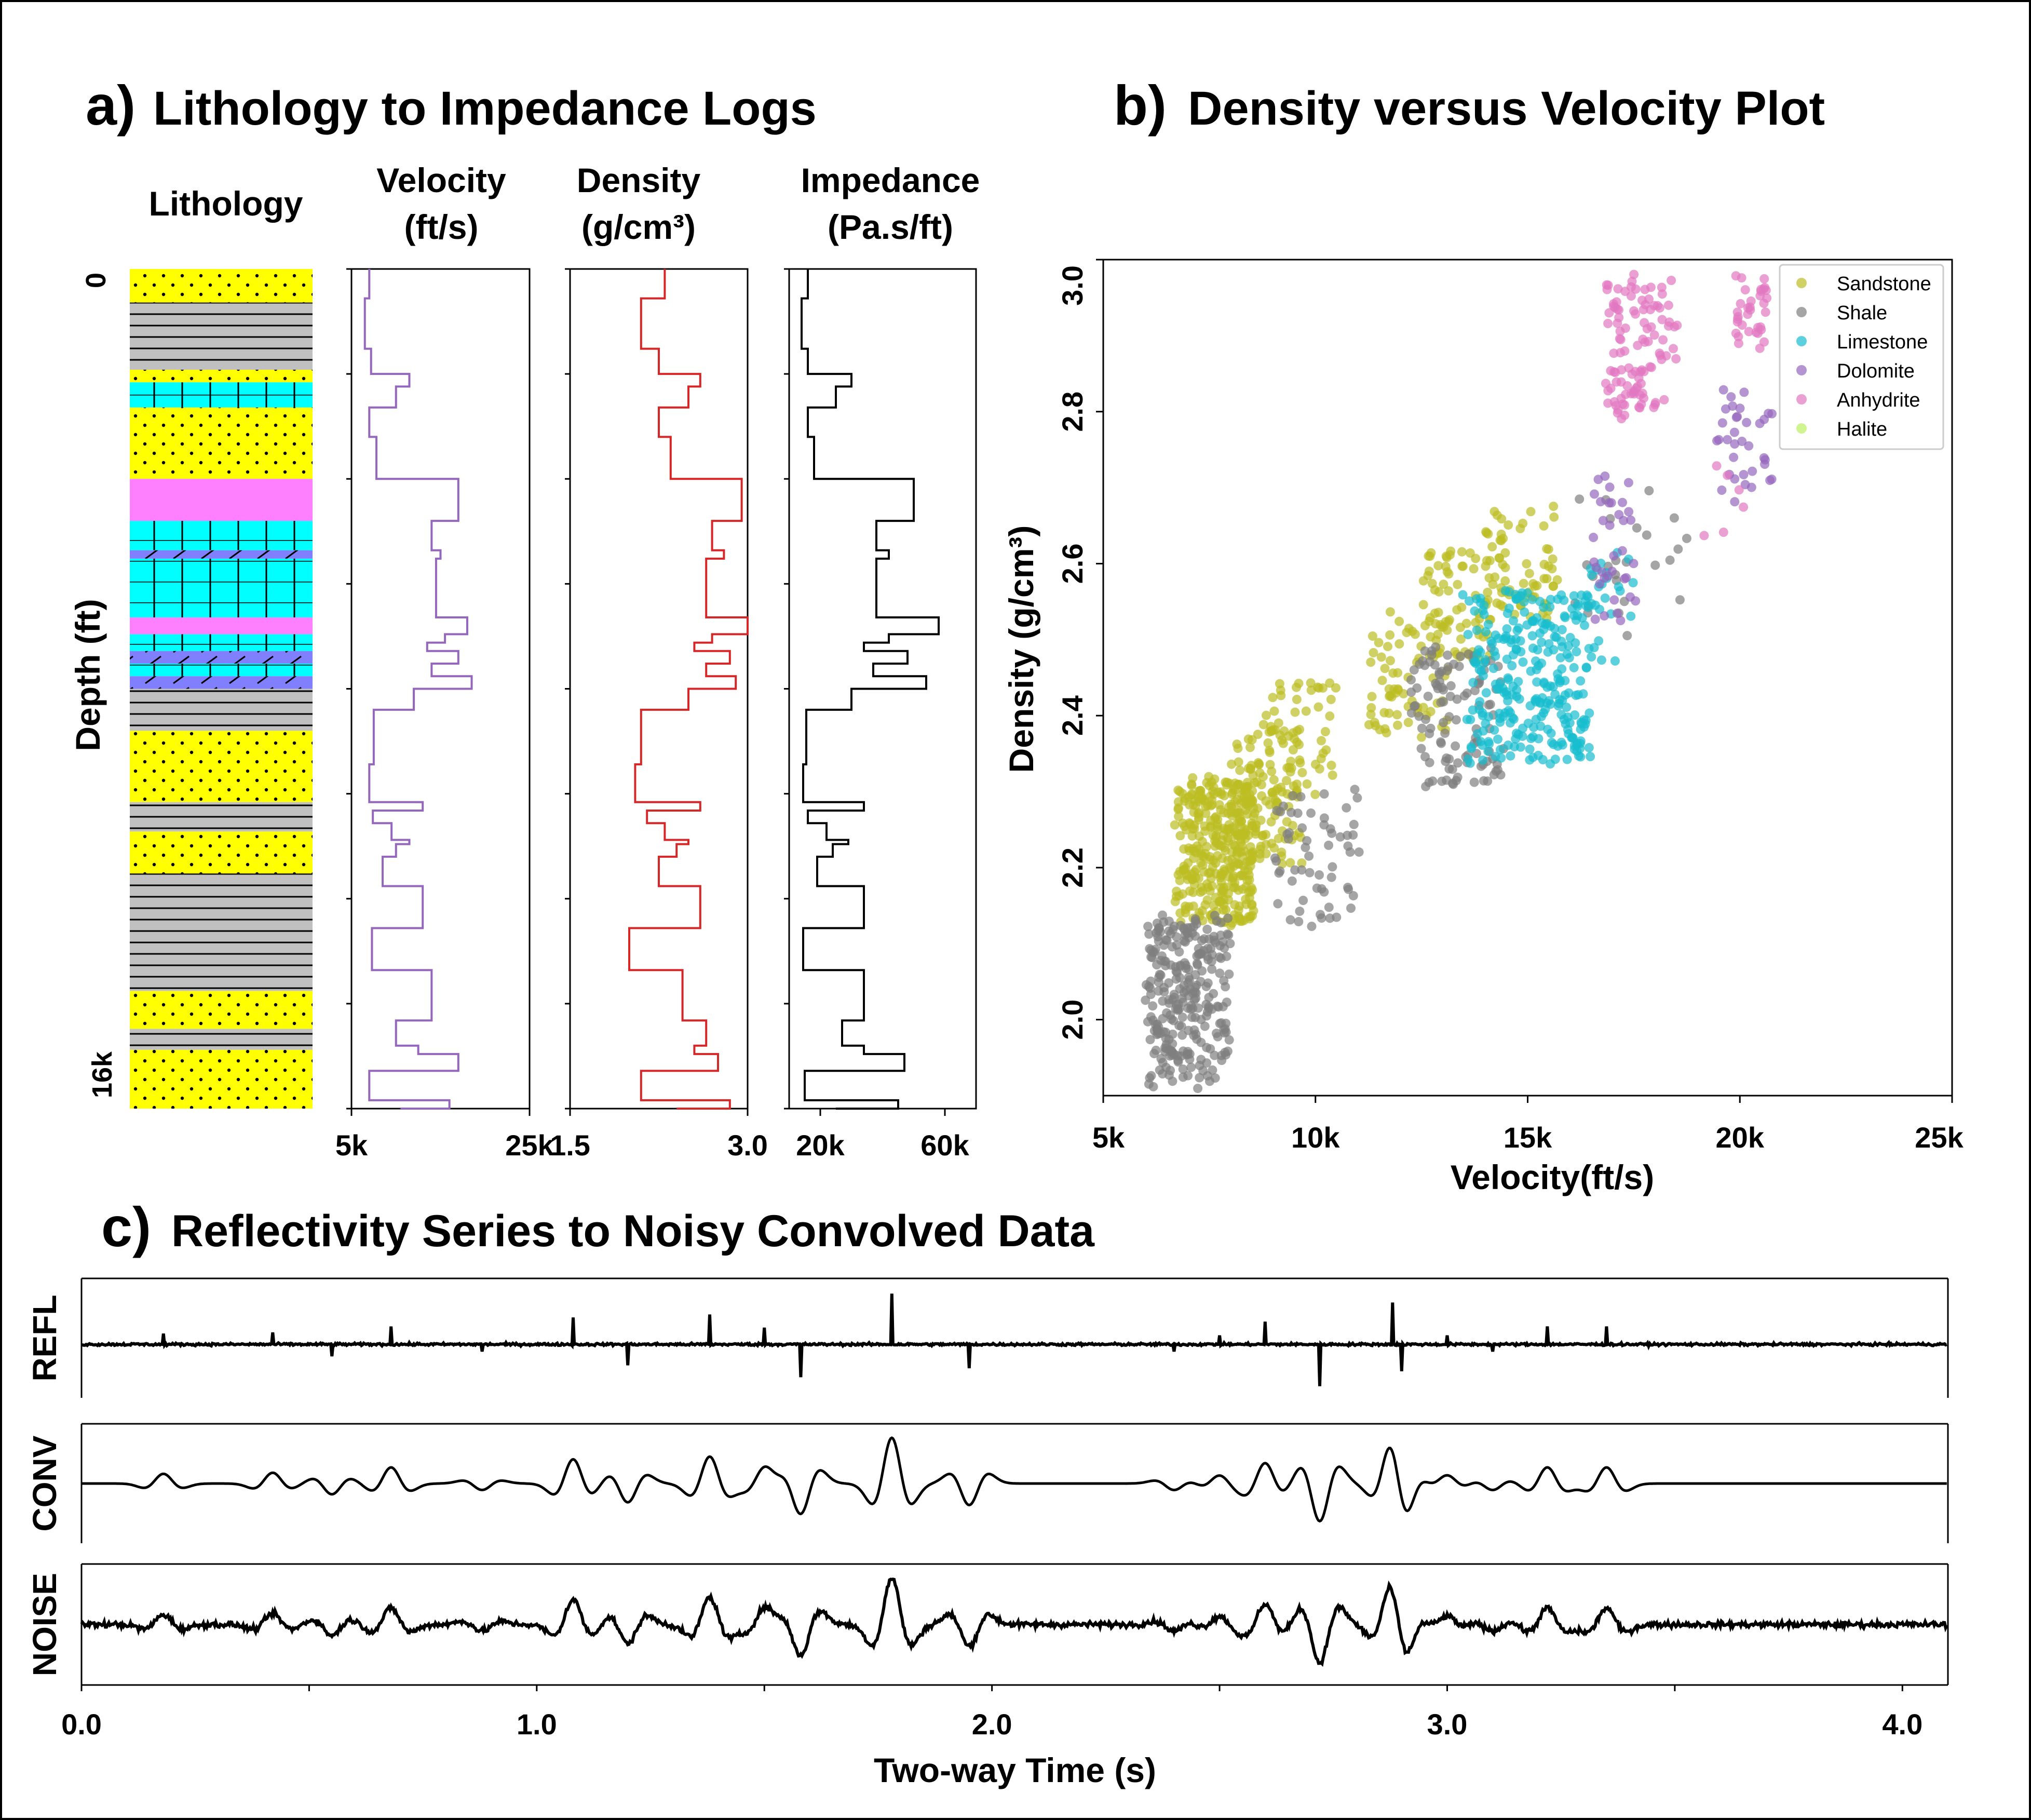  What do you see at coordinates (1902, 1724) in the screenshot?
I see `time-tick-label: 4.0` at bounding box center [1902, 1724].